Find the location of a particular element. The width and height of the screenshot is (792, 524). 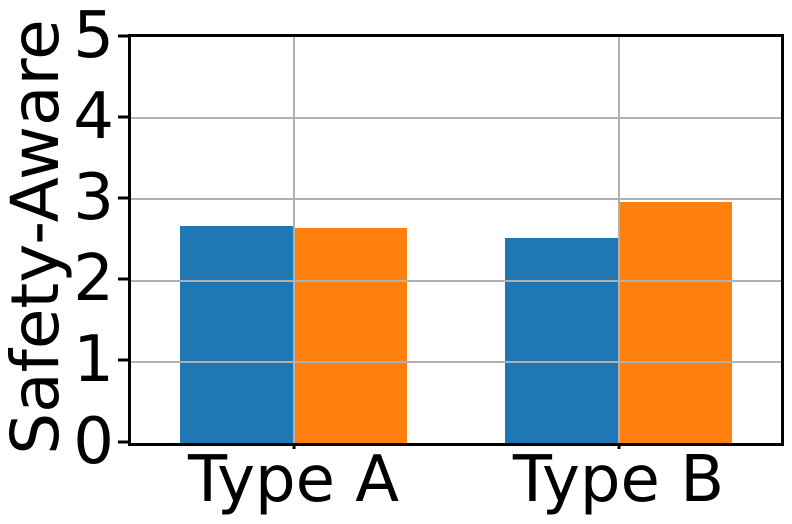

y-tick-label: 0 is located at coordinates (93, 441).